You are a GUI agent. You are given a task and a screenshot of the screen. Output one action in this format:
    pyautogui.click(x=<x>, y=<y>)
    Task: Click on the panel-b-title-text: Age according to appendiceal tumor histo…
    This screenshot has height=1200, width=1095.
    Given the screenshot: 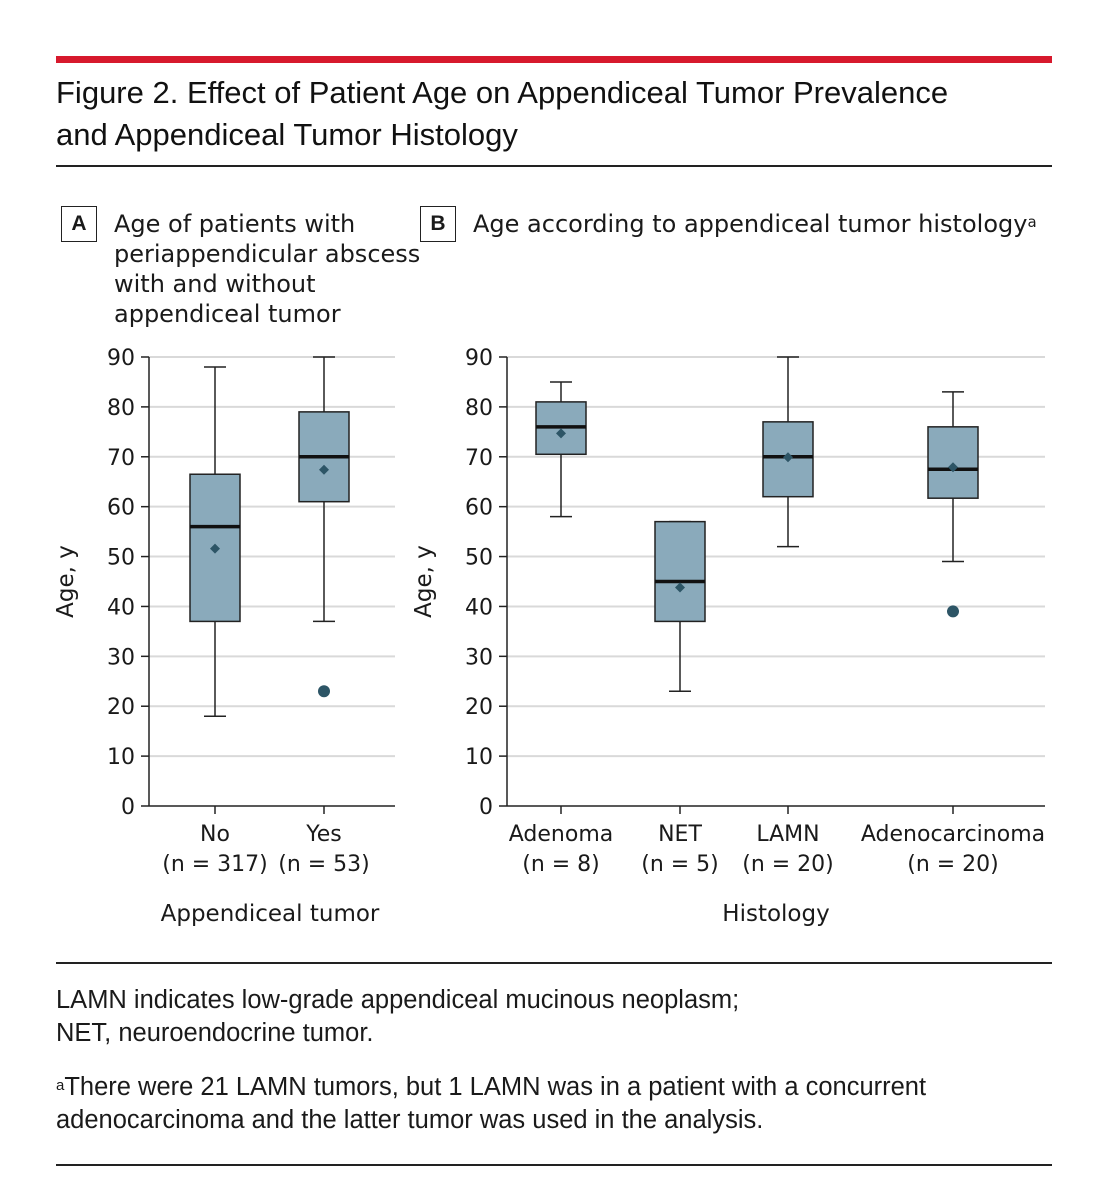 What is the action you would take?
    pyautogui.click(x=750, y=224)
    